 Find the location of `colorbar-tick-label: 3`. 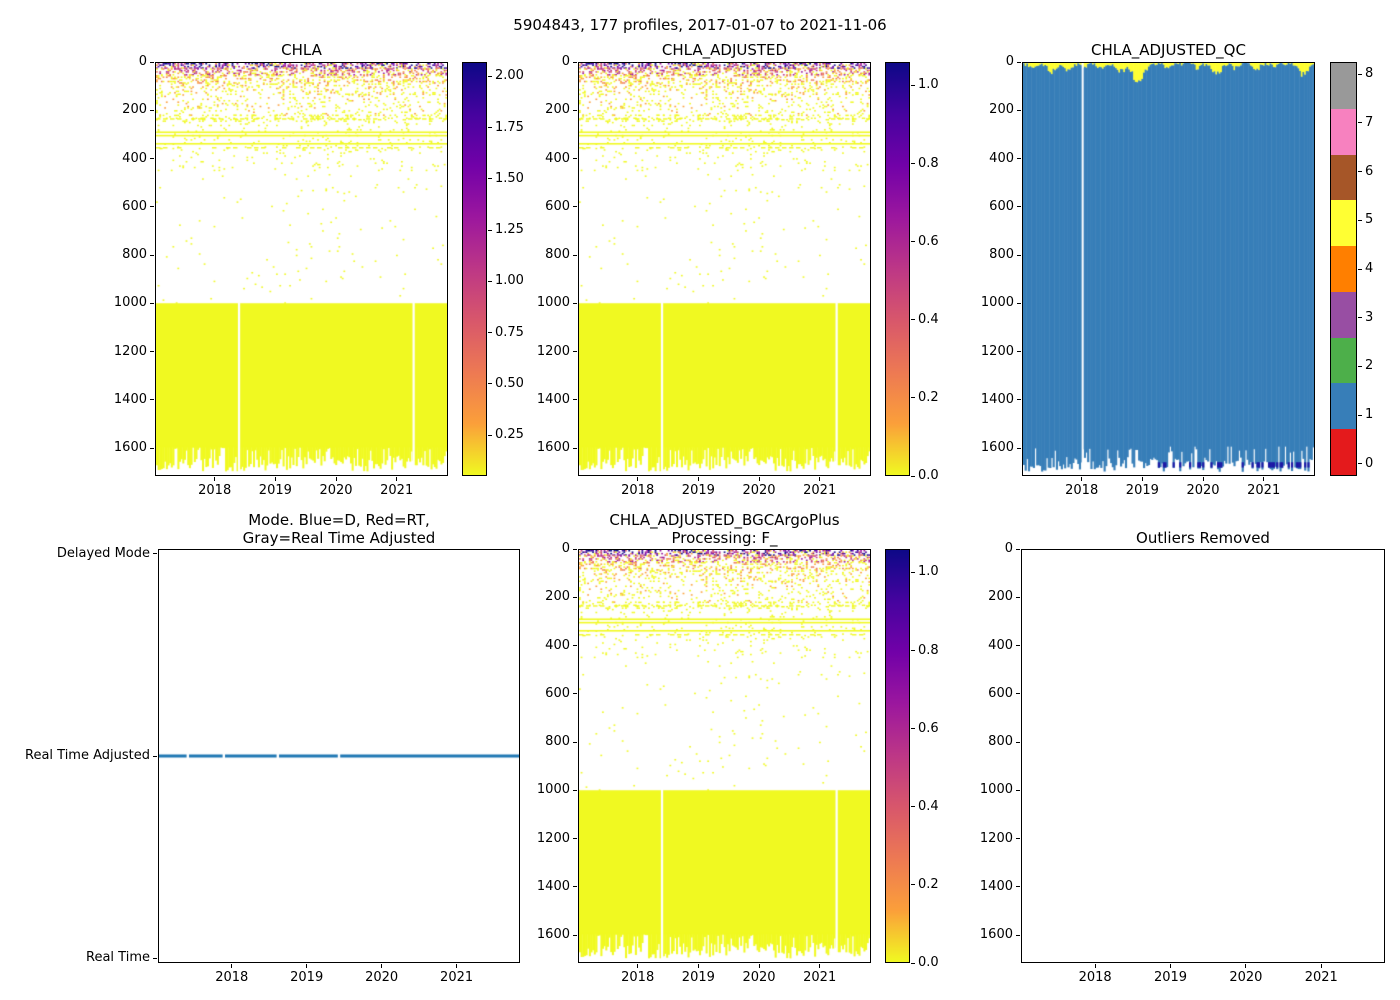

colorbar-tick-label: 3 is located at coordinates (1369, 317).